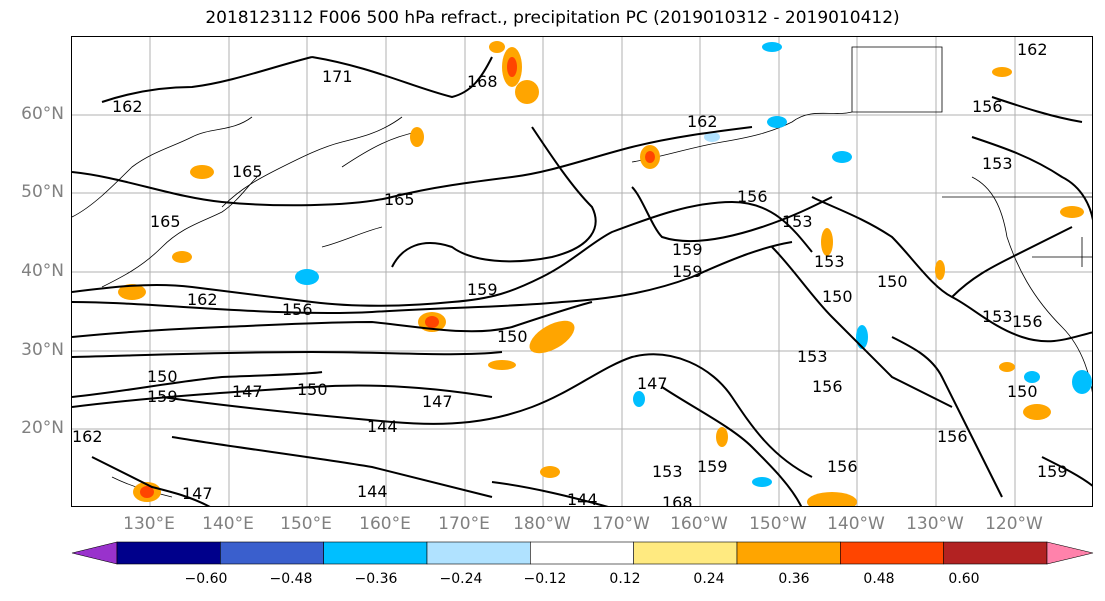 This screenshot has width=1105, height=601. Describe the element at coordinates (464, 524) in the screenshot. I see `lon-label-170e: 170°E` at that location.